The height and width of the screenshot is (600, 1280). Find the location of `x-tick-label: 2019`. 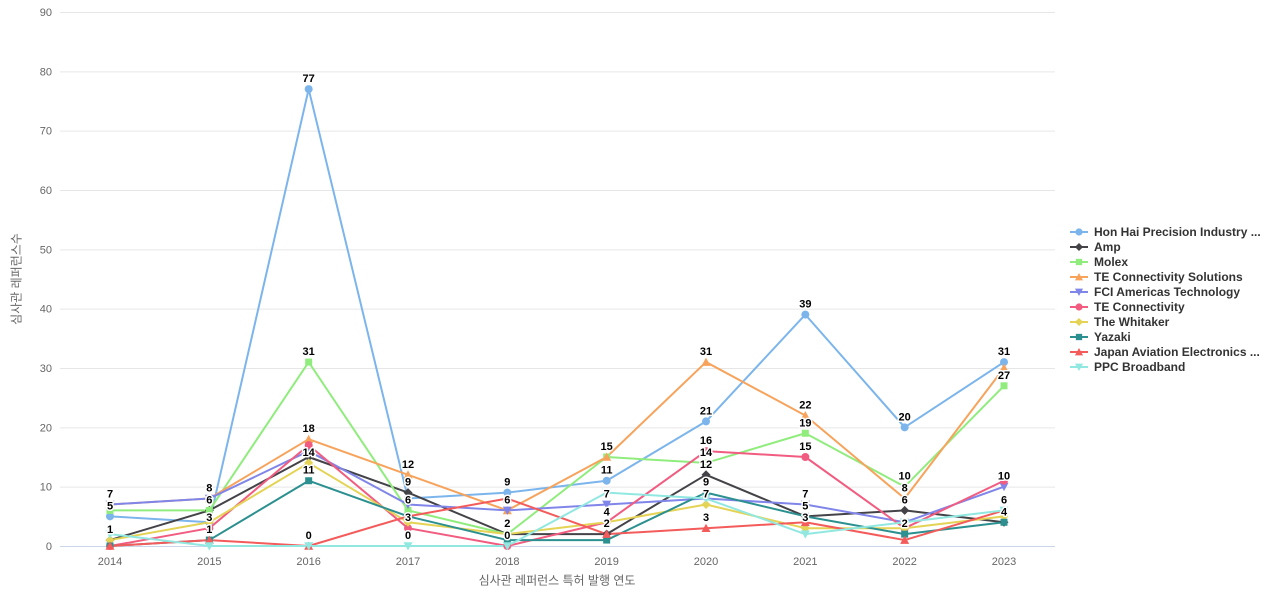

x-tick-label: 2019 is located at coordinates (606, 562).